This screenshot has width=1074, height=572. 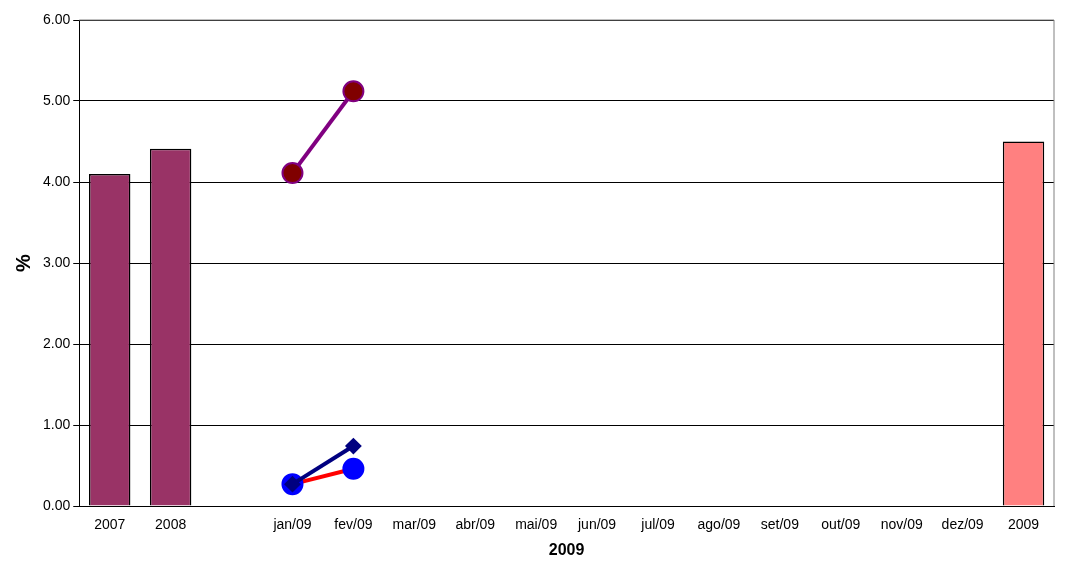 I want to click on x-tick-label: abr/09, so click(x=475, y=524).